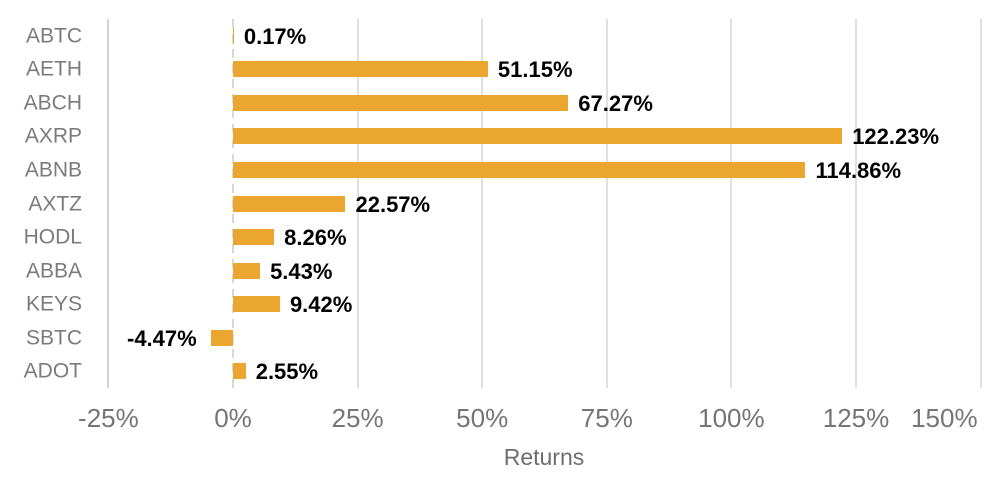  I want to click on value-label: 0.17%, so click(275, 36).